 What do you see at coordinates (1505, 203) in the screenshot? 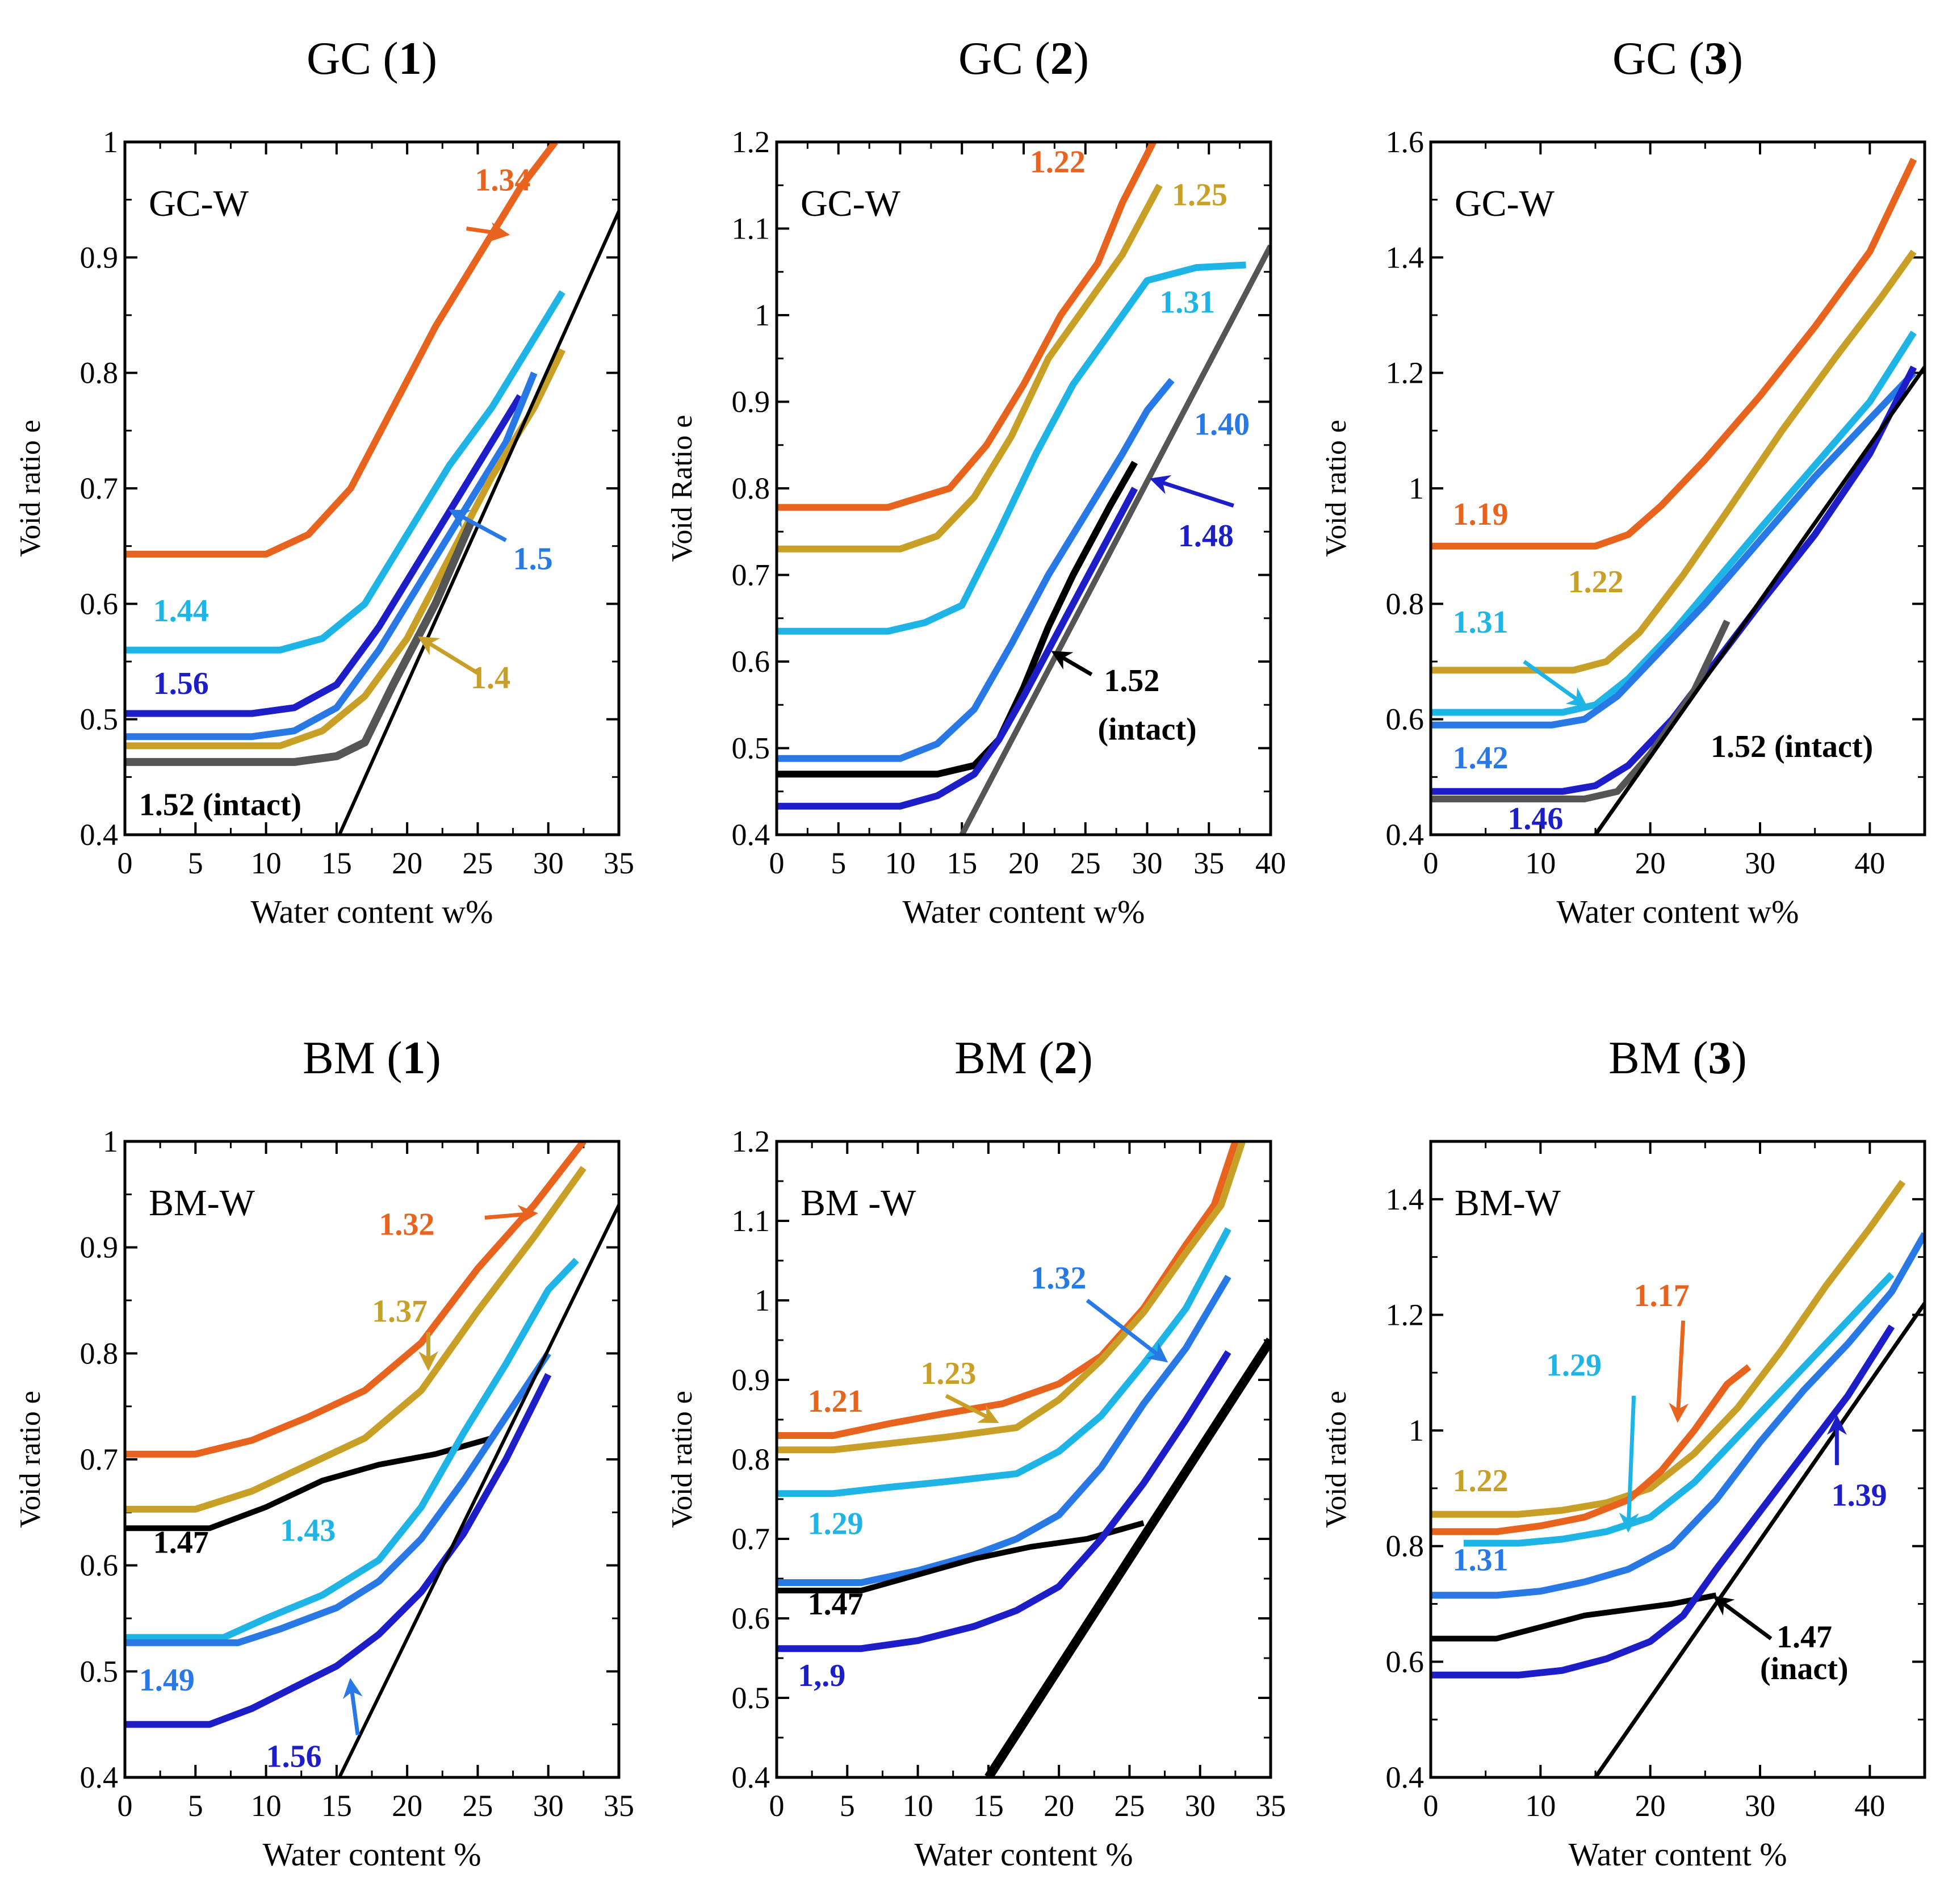
I see `panel-tag: GC-W` at bounding box center [1505, 203].